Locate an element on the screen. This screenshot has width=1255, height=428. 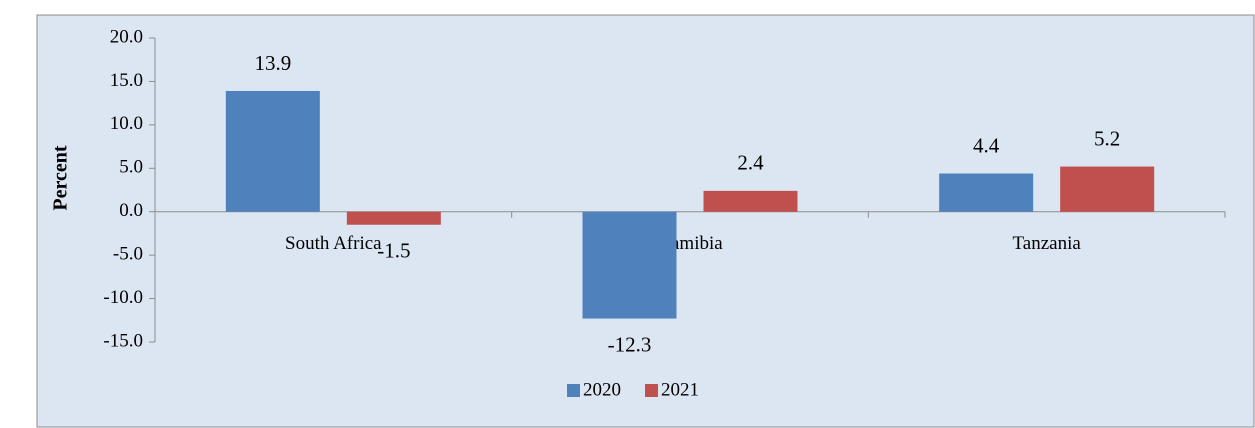
data-label: -12.3 is located at coordinates (630, 344).